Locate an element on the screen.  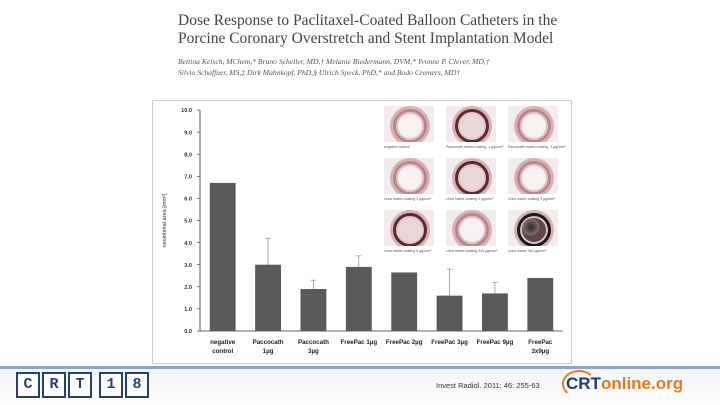
citation-text: Invest Radiol. 2011; 46: 255-63 is located at coordinates (488, 385).